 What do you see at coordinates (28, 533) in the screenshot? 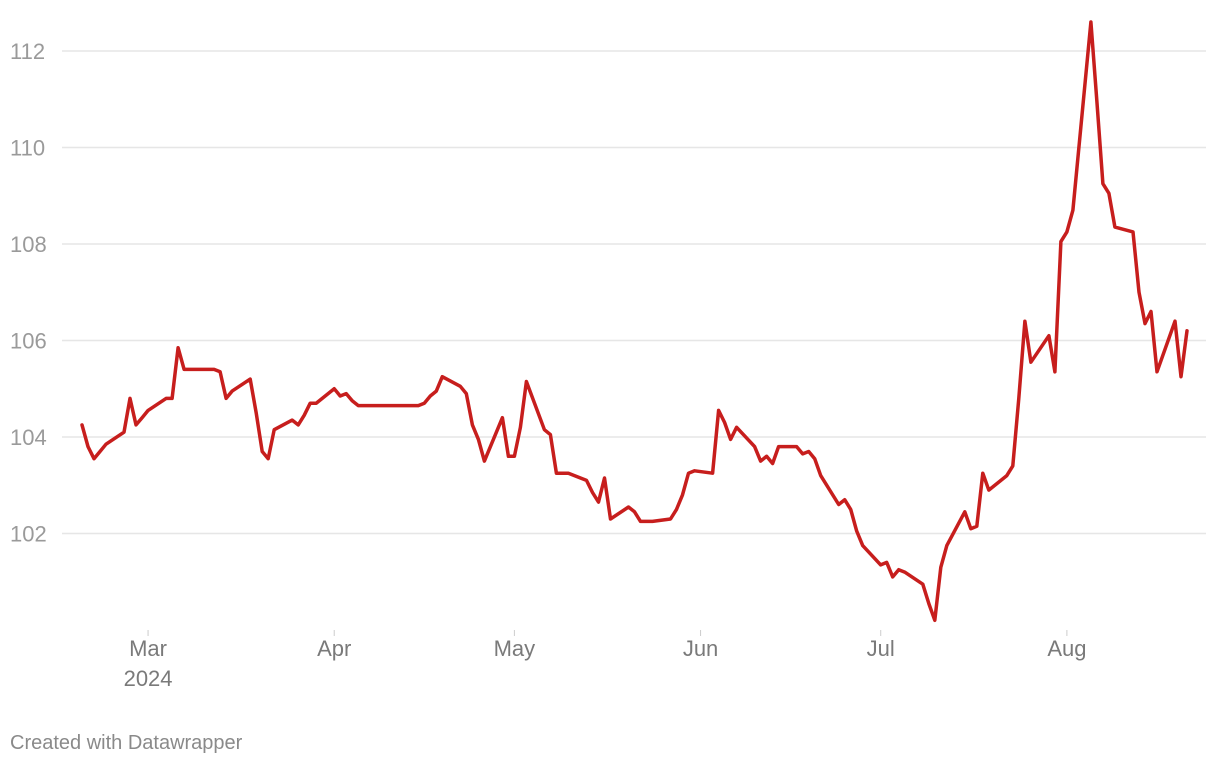
I see `y-tick-label-102: 102` at bounding box center [28, 533].